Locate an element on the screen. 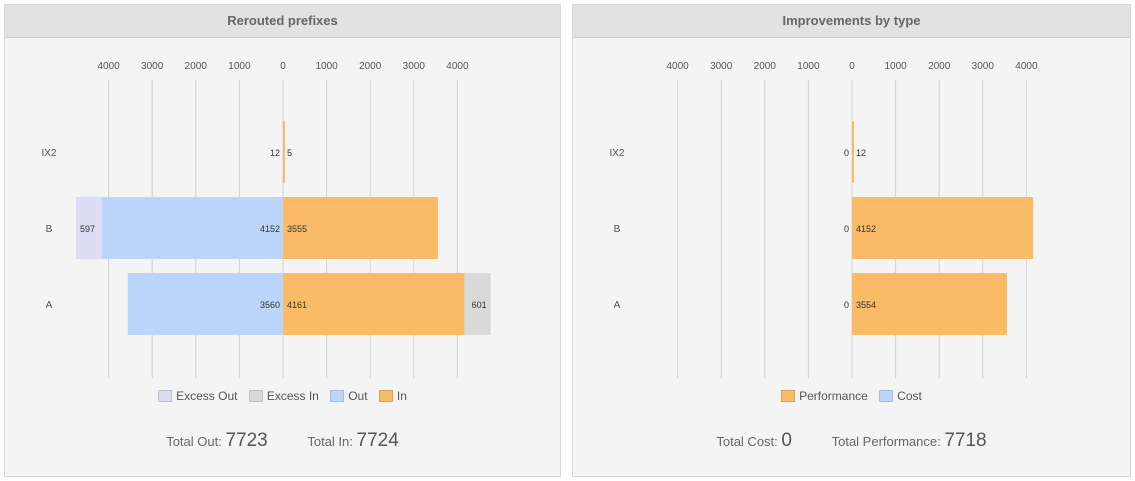 The image size is (1135, 481). legend-label: In is located at coordinates (401, 396).